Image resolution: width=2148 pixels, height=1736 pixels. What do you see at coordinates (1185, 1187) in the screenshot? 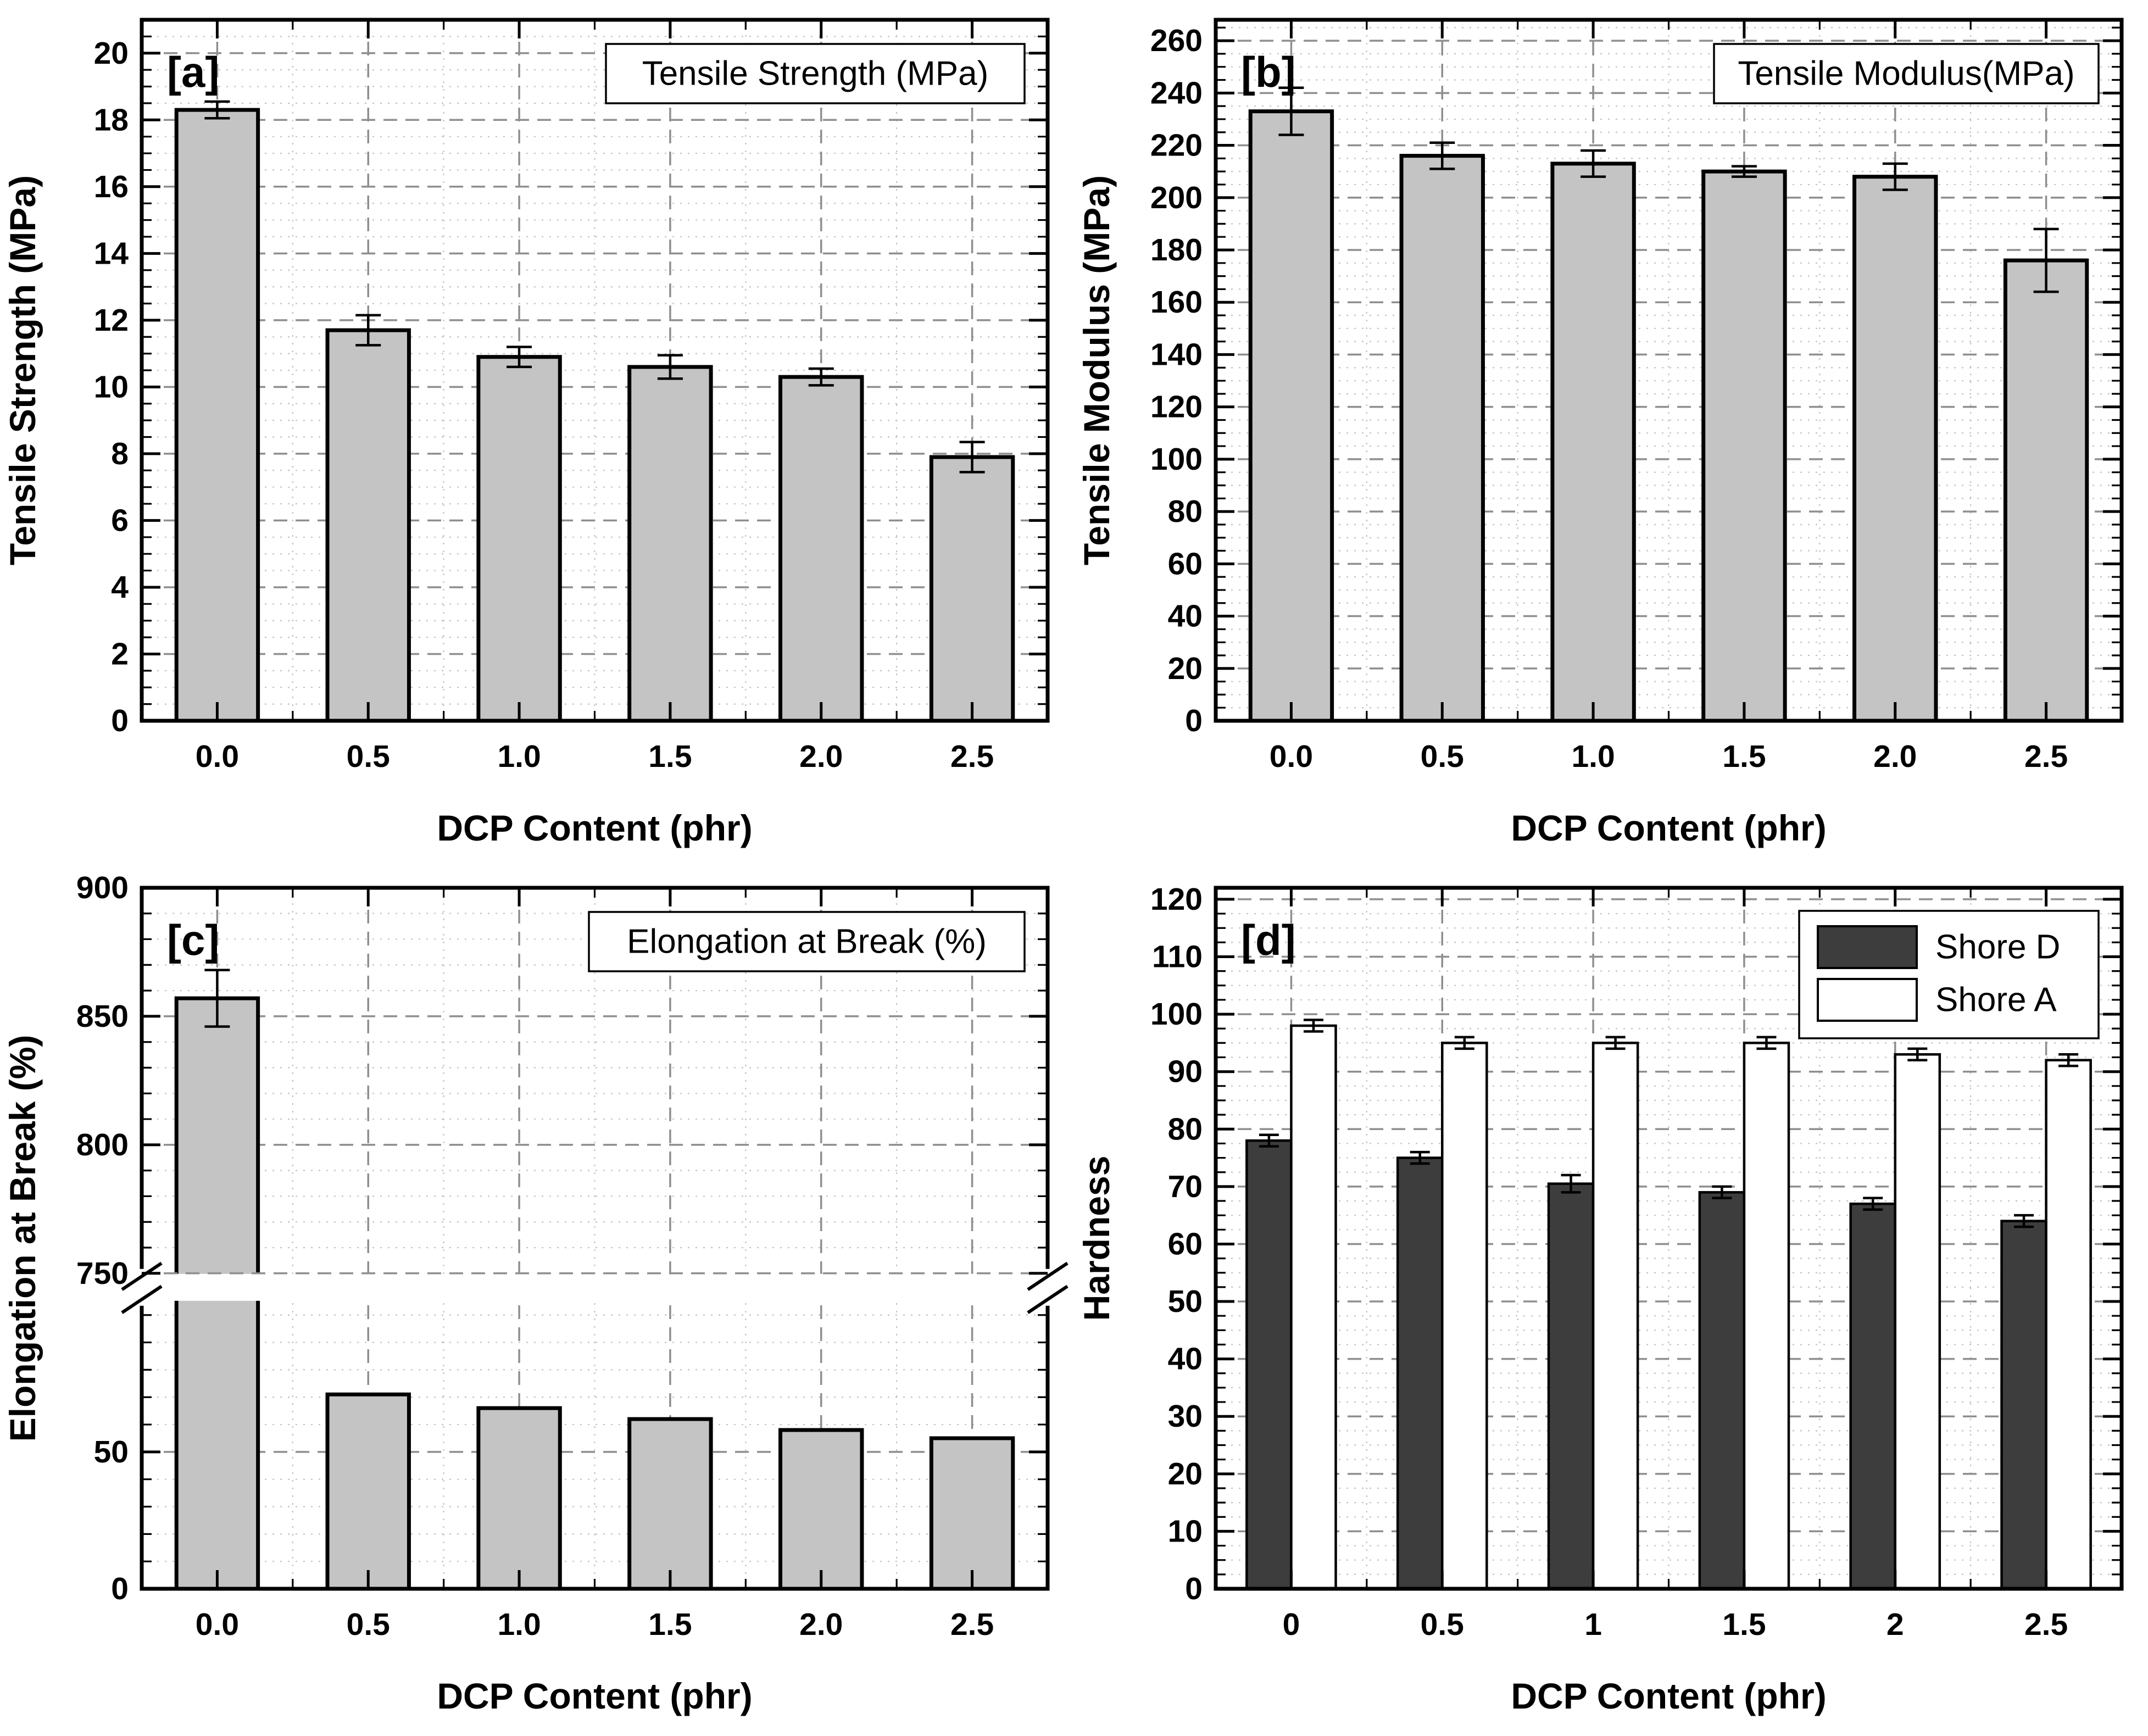
I see `chart-text: 70` at bounding box center [1185, 1187].